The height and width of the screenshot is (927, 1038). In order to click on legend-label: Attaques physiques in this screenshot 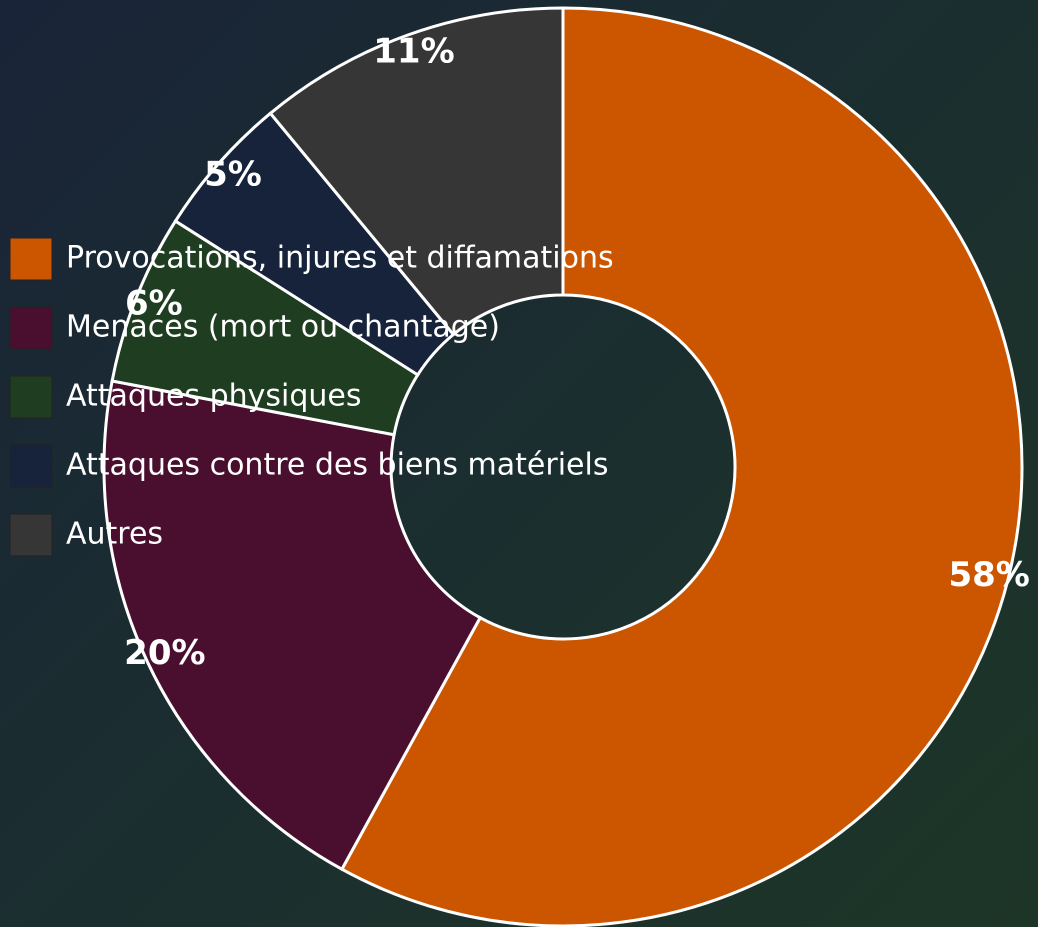, I will do `click(214, 396)`.